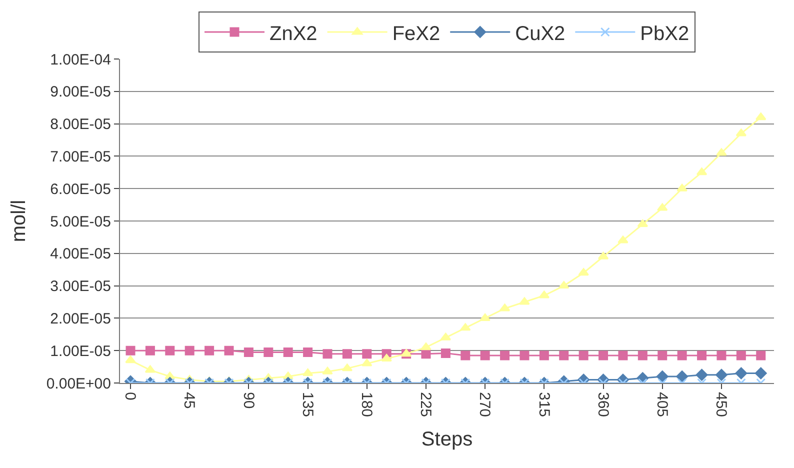  I want to click on y-axis-title: mol/l, so click(19, 221).